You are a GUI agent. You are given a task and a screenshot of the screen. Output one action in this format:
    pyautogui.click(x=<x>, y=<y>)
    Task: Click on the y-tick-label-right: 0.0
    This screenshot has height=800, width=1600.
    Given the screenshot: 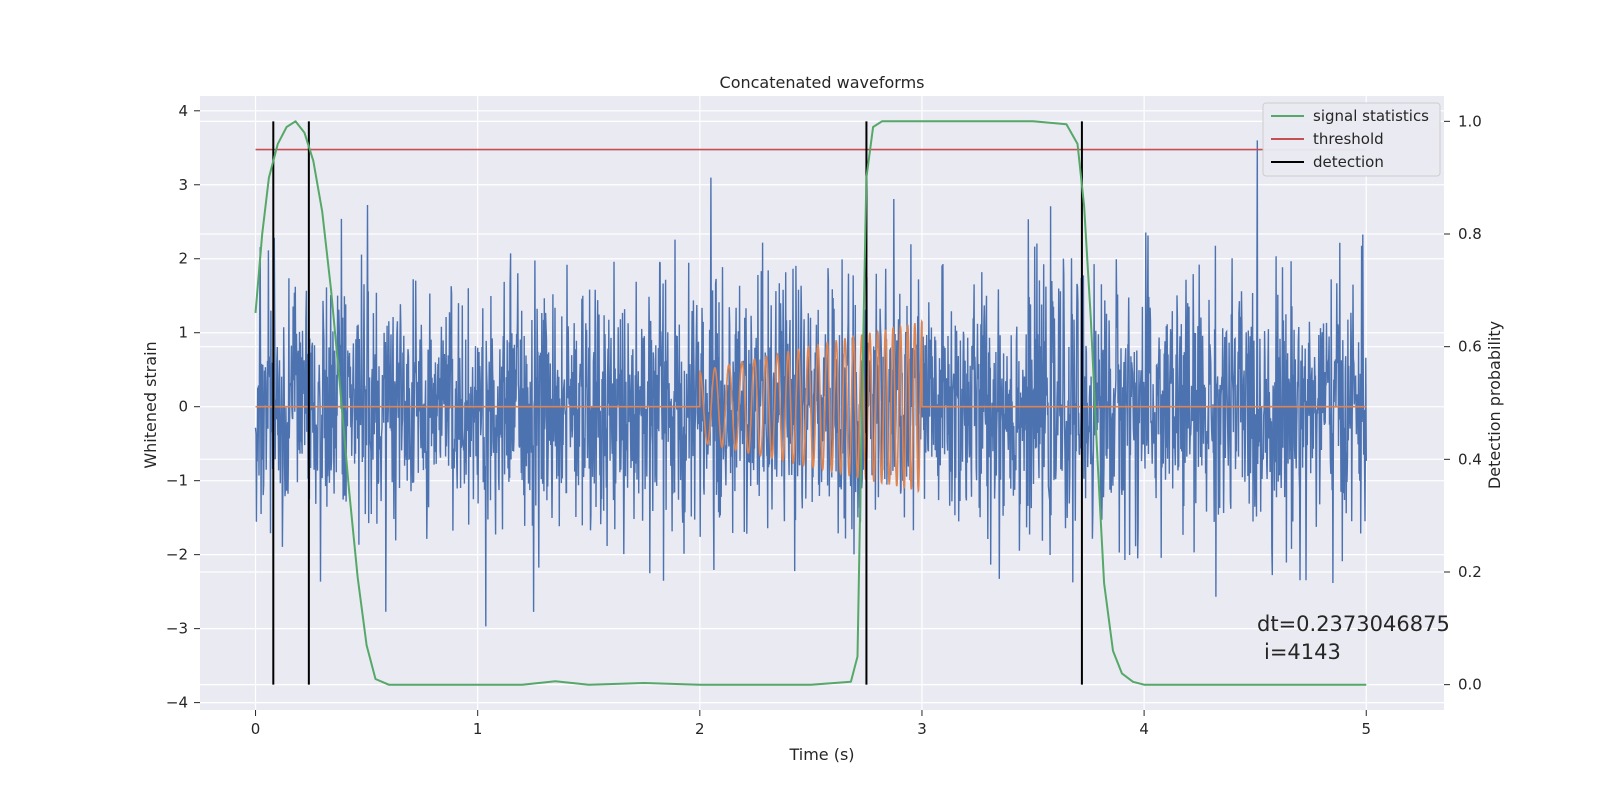 What is the action you would take?
    pyautogui.click(x=1470, y=685)
    